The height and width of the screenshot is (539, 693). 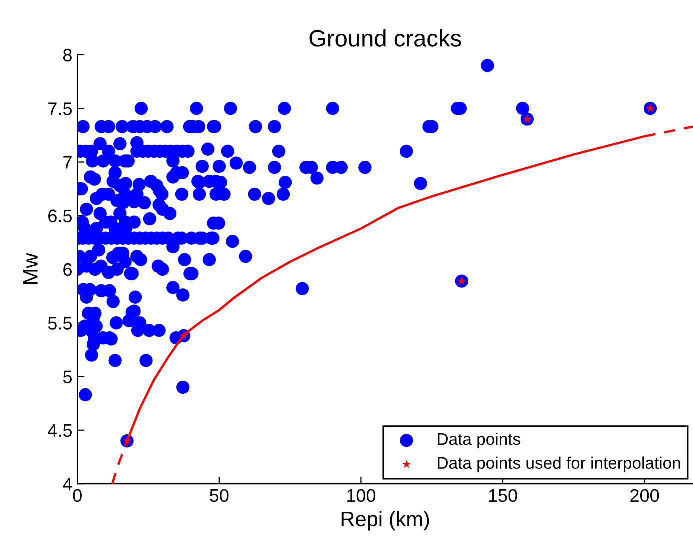 What do you see at coordinates (386, 521) in the screenshot?
I see `x-axis-title: Repi (km)` at bounding box center [386, 521].